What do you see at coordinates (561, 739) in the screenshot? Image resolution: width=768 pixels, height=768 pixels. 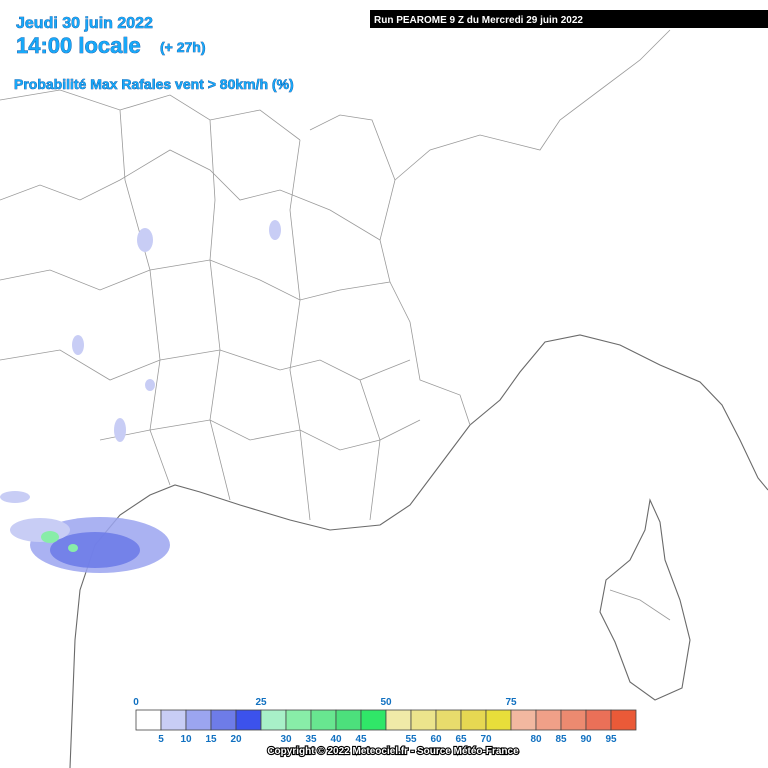 I see `legend-label: 85` at bounding box center [561, 739].